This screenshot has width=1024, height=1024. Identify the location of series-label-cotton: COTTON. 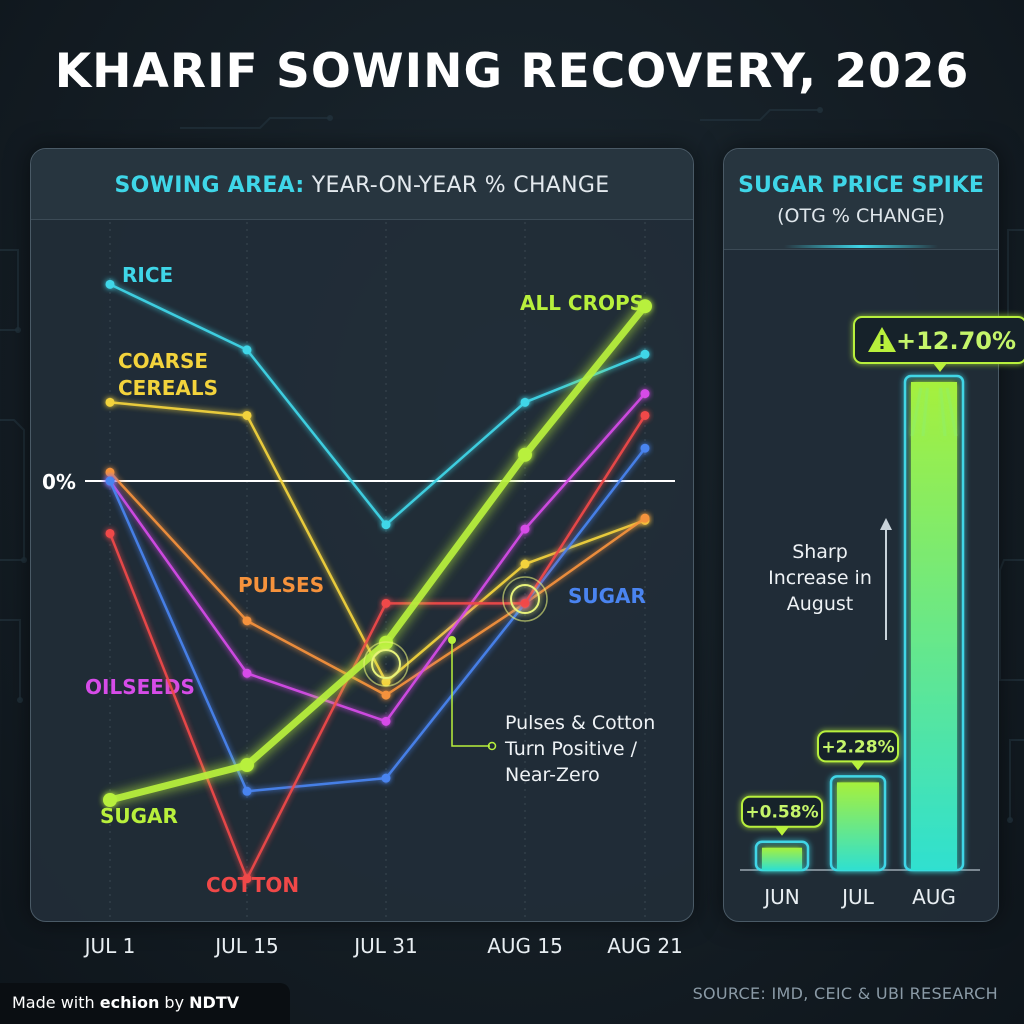
(252, 885).